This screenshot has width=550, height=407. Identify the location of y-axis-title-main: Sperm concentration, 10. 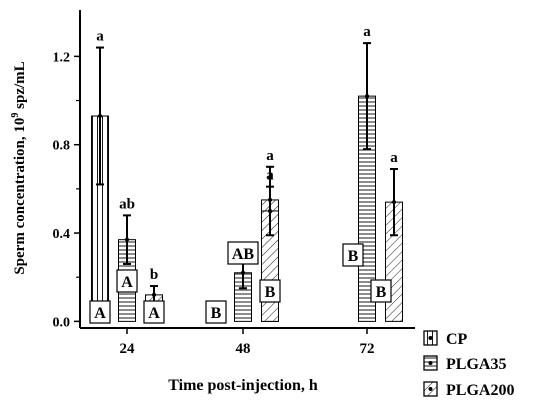
(20, 196).